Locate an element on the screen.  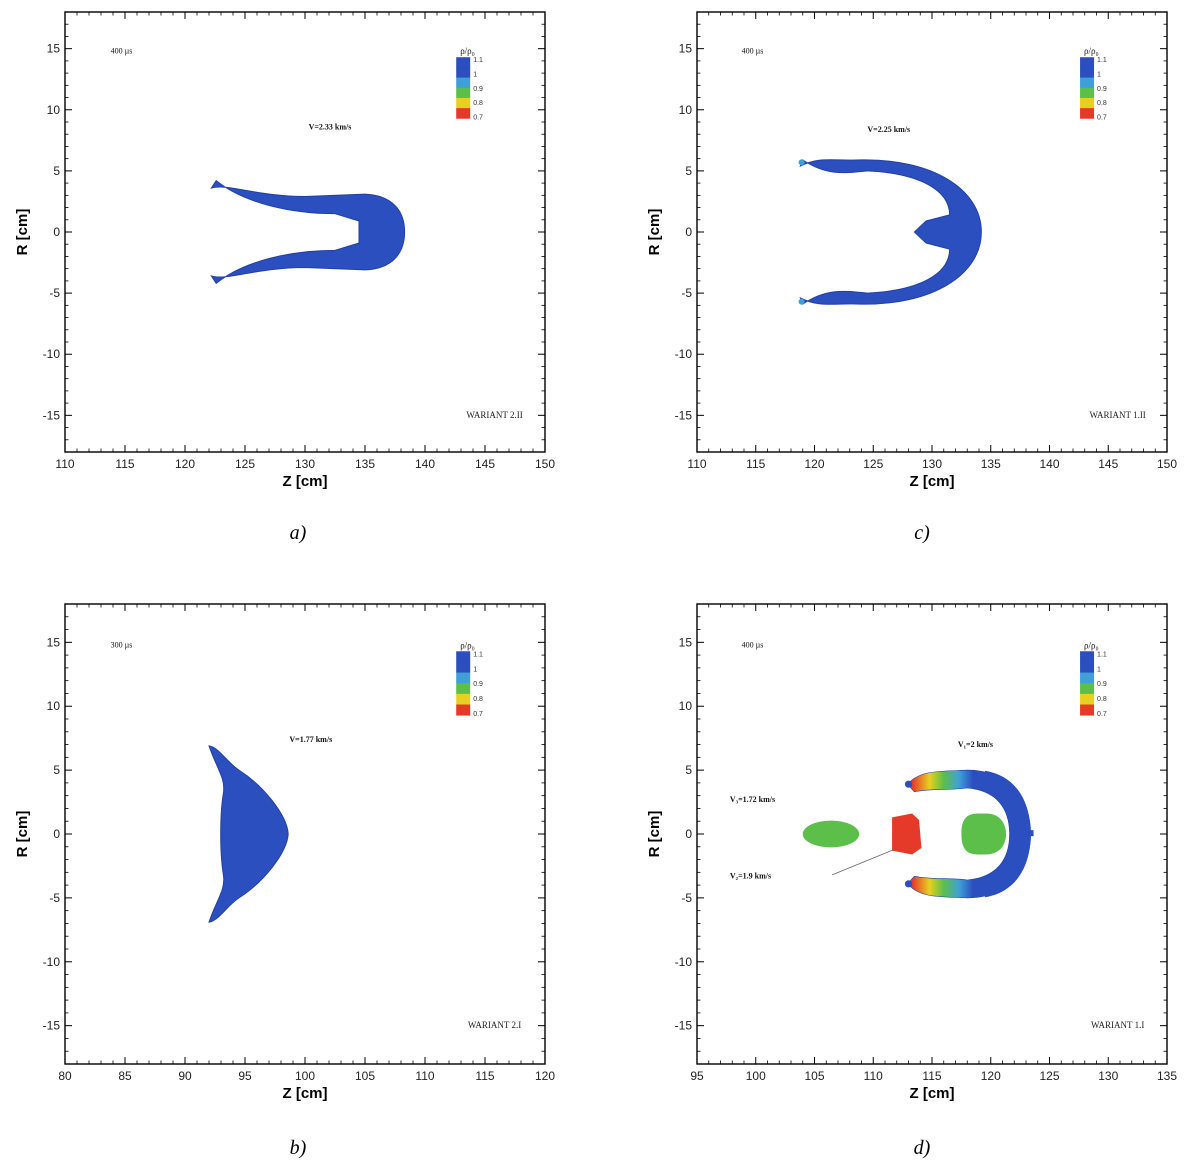
variant-label: WARIANT 1.I is located at coordinates (1117, 1025).